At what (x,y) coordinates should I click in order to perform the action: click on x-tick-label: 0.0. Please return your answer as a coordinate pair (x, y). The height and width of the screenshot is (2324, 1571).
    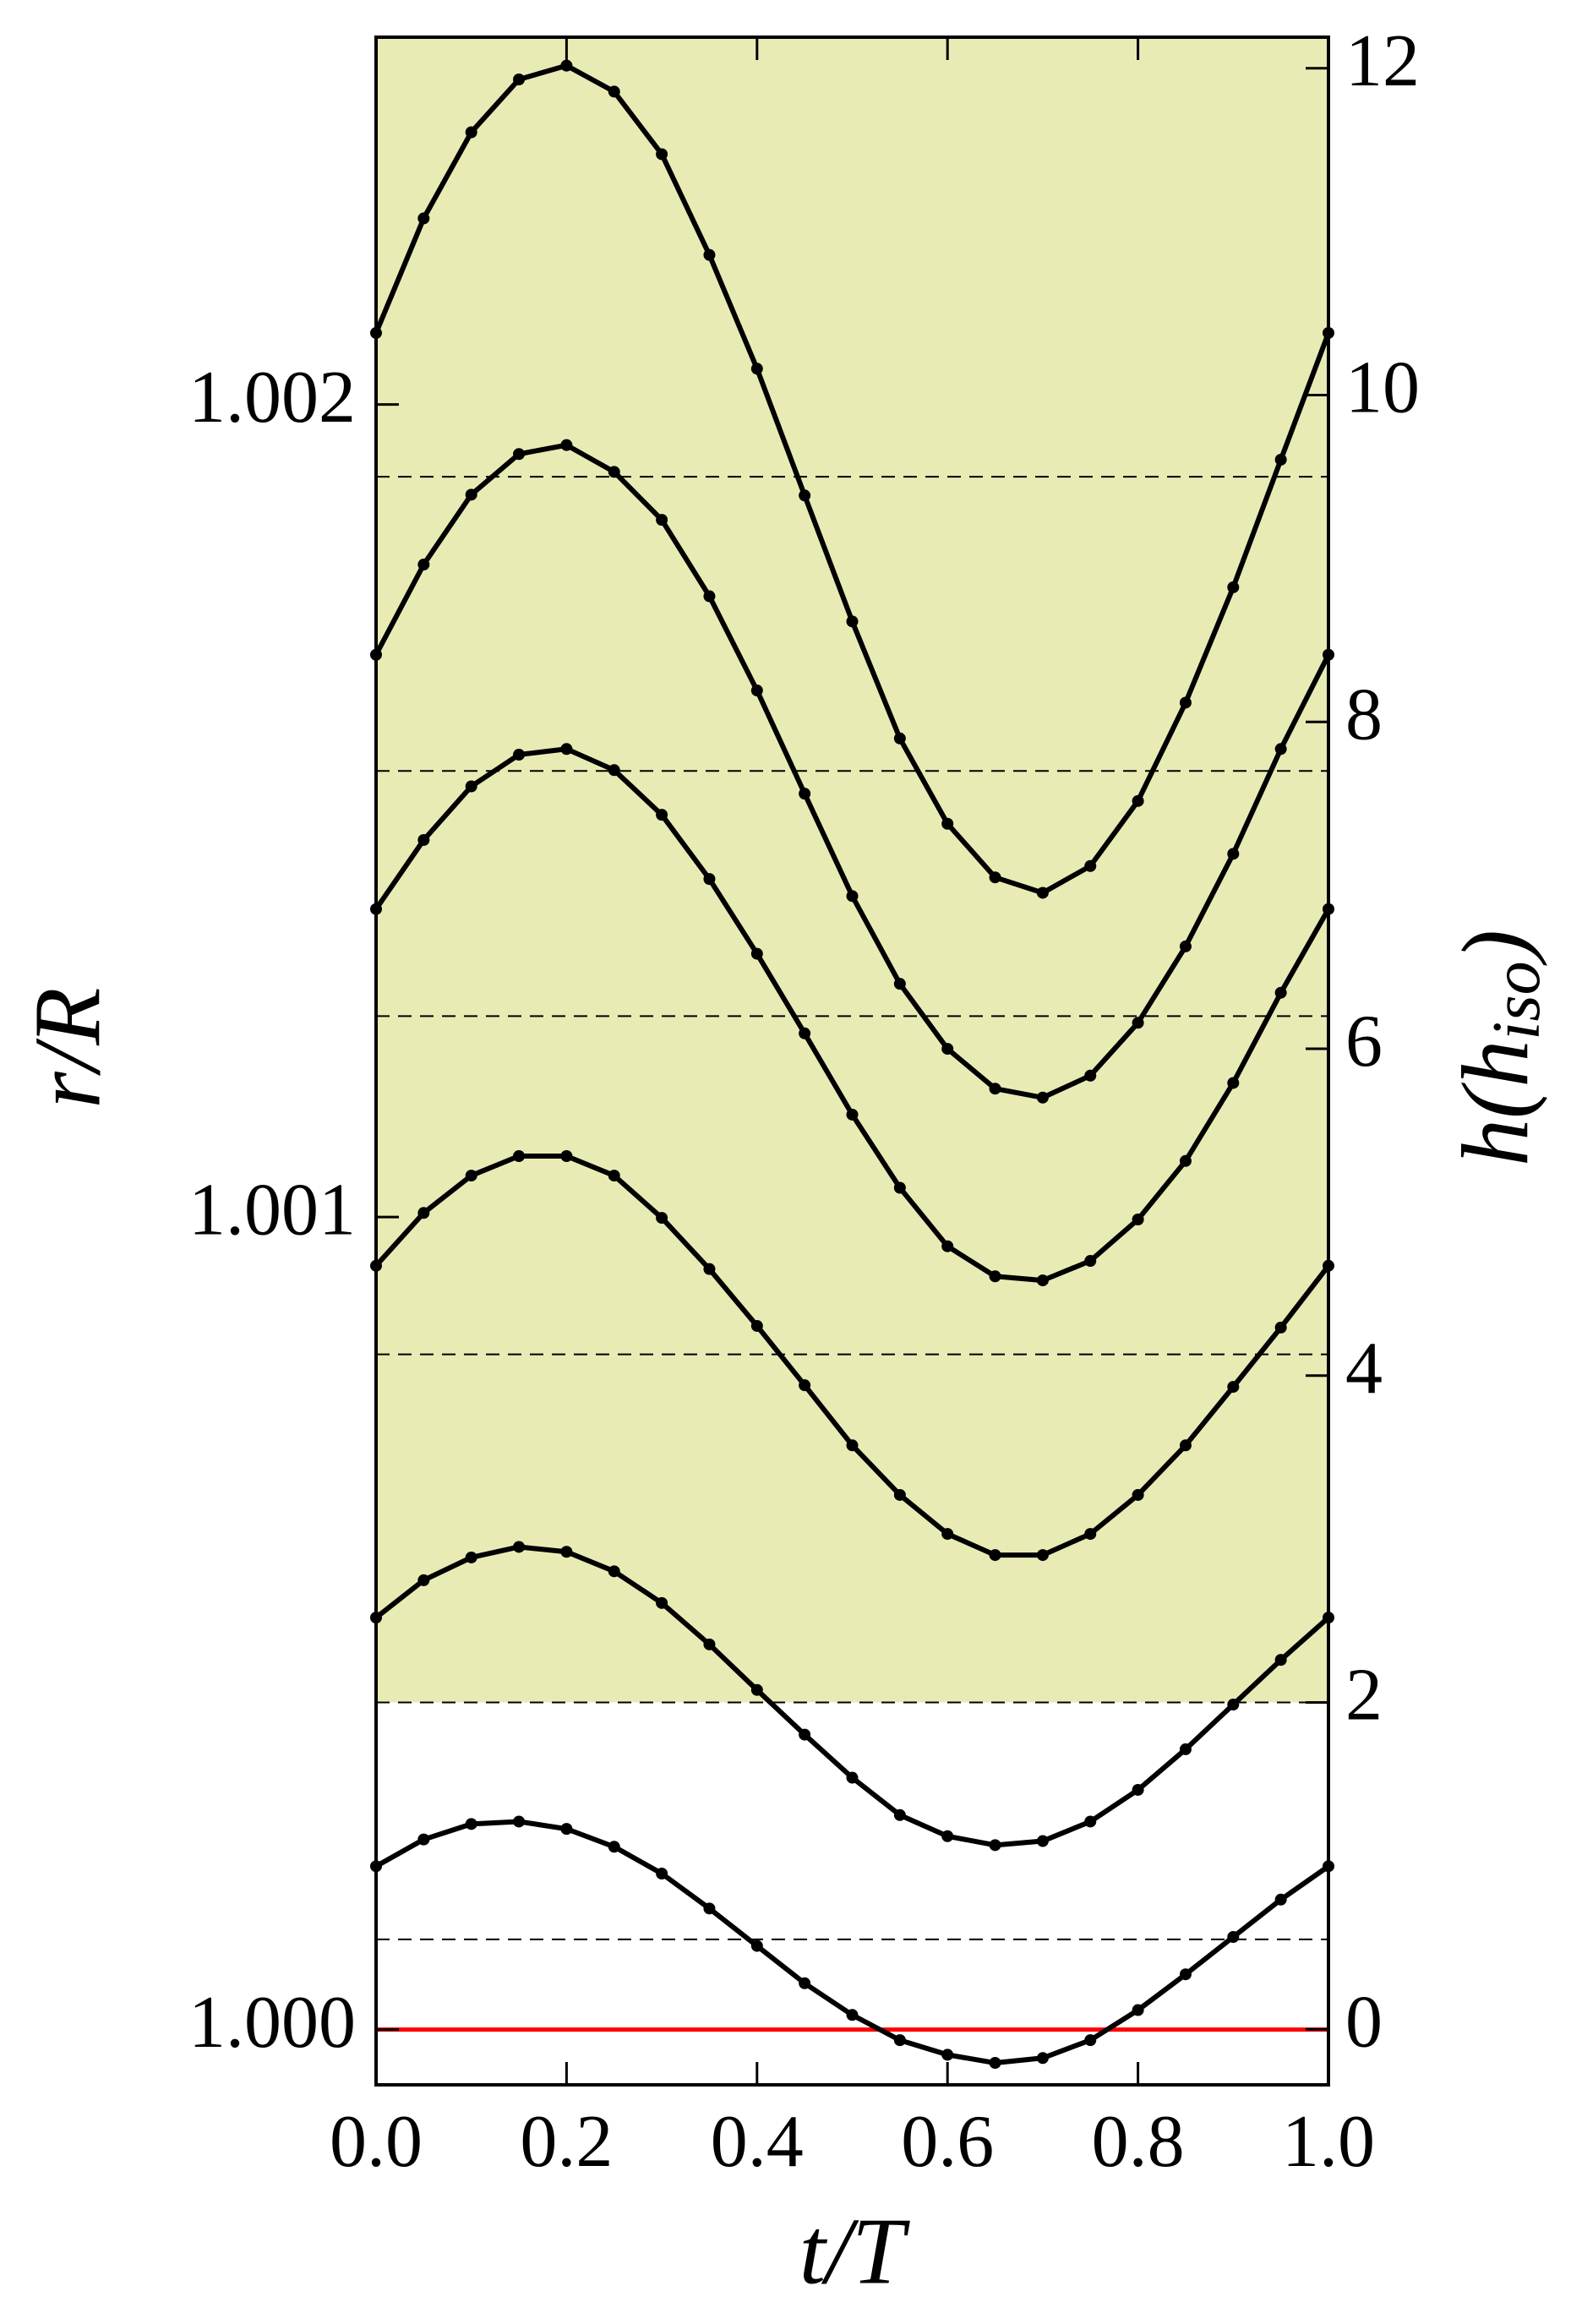
    Looking at the image, I should click on (377, 2142).